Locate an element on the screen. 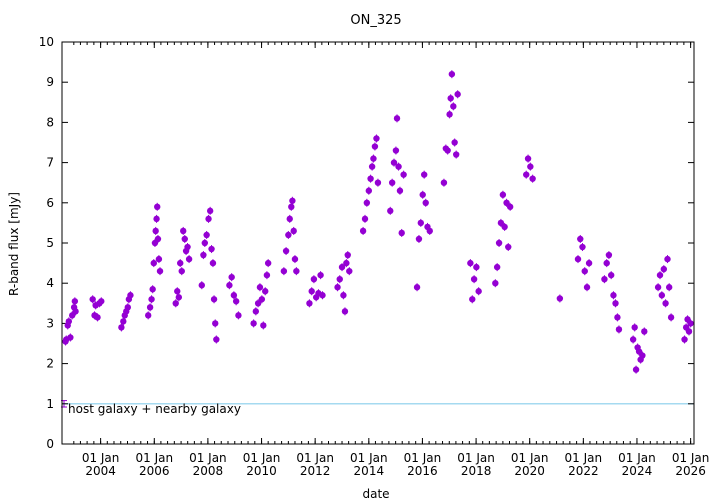 The height and width of the screenshot is (504, 720). x-tick-label: 2010 is located at coordinates (261, 471).